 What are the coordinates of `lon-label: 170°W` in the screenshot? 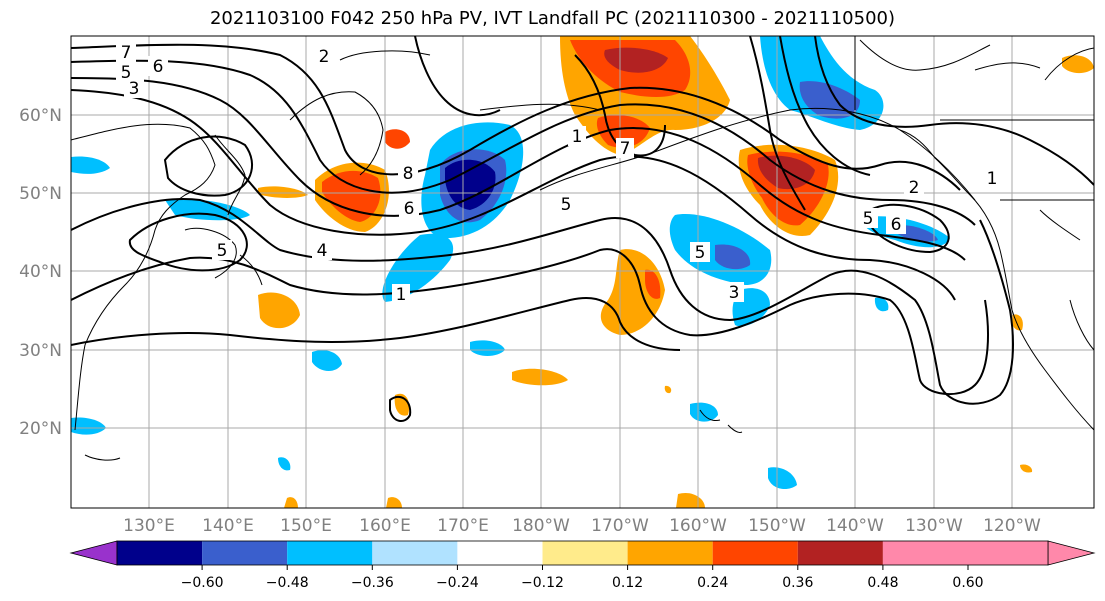 It's located at (620, 526).